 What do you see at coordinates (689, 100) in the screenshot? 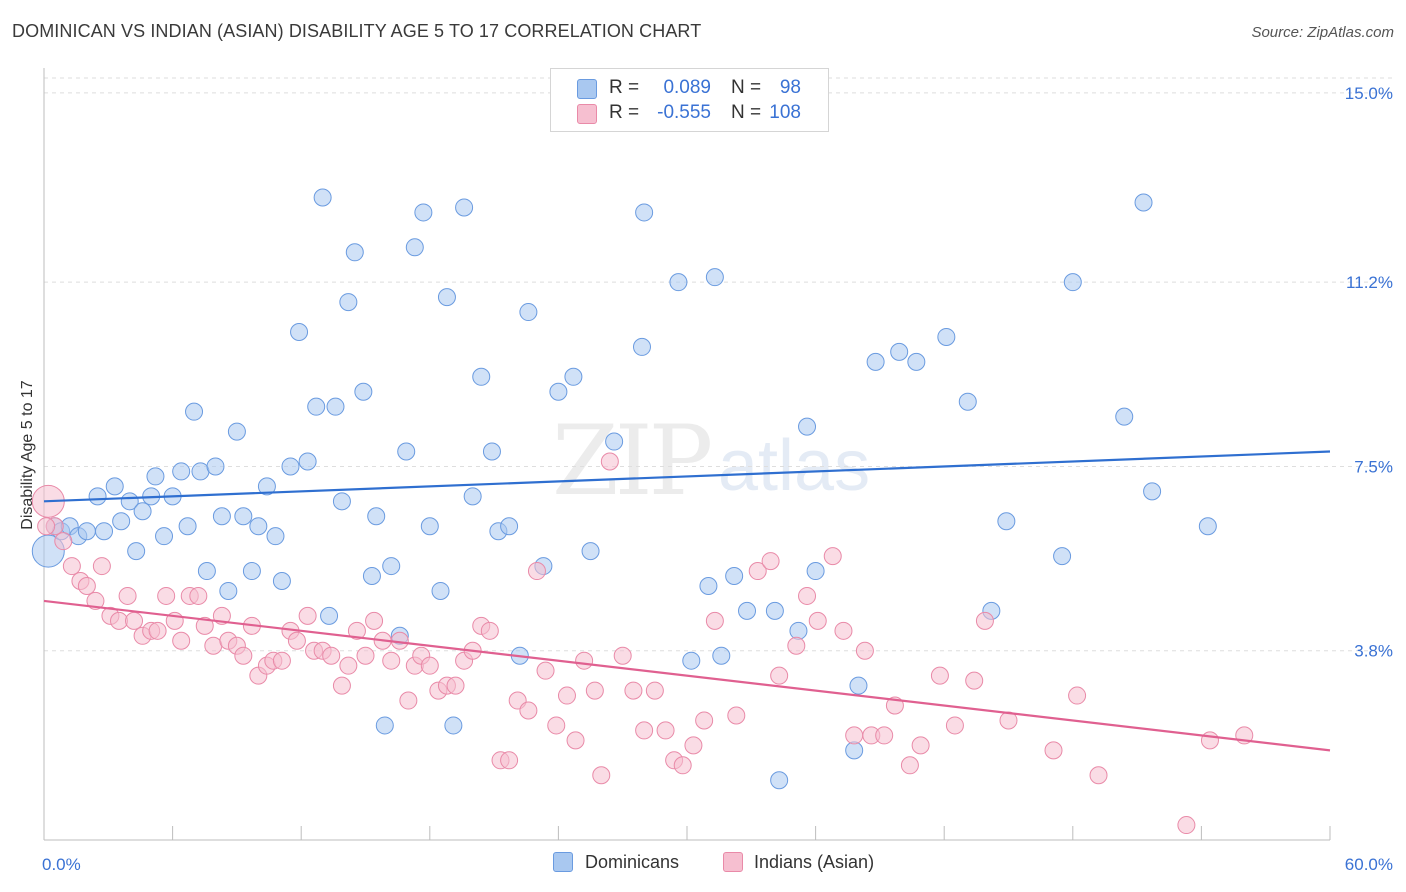
I see `correlation-legend: R = 0.089 N = 98 R = -0.555 N = 108` at bounding box center [689, 100].